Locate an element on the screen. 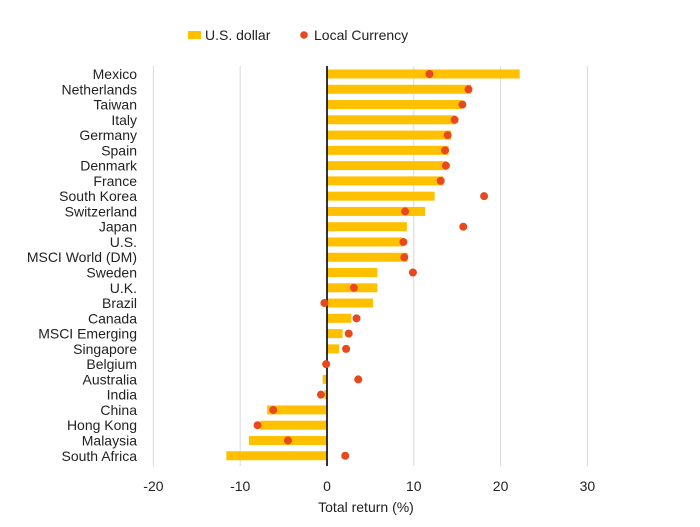 The height and width of the screenshot is (527, 700). x-tick-30: 30 is located at coordinates (588, 486).